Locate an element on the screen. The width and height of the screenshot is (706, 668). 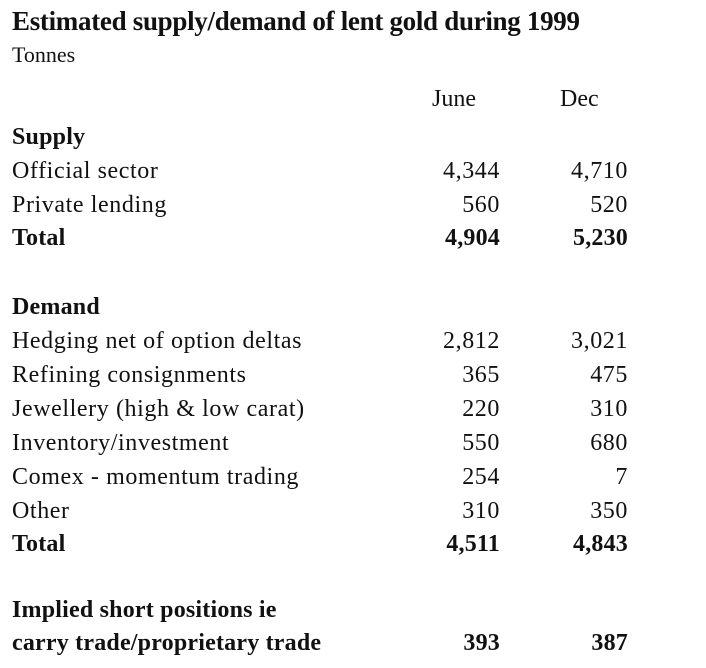
table-row: Jewellery (high & low carat) 220 310 is located at coordinates (353, 409).